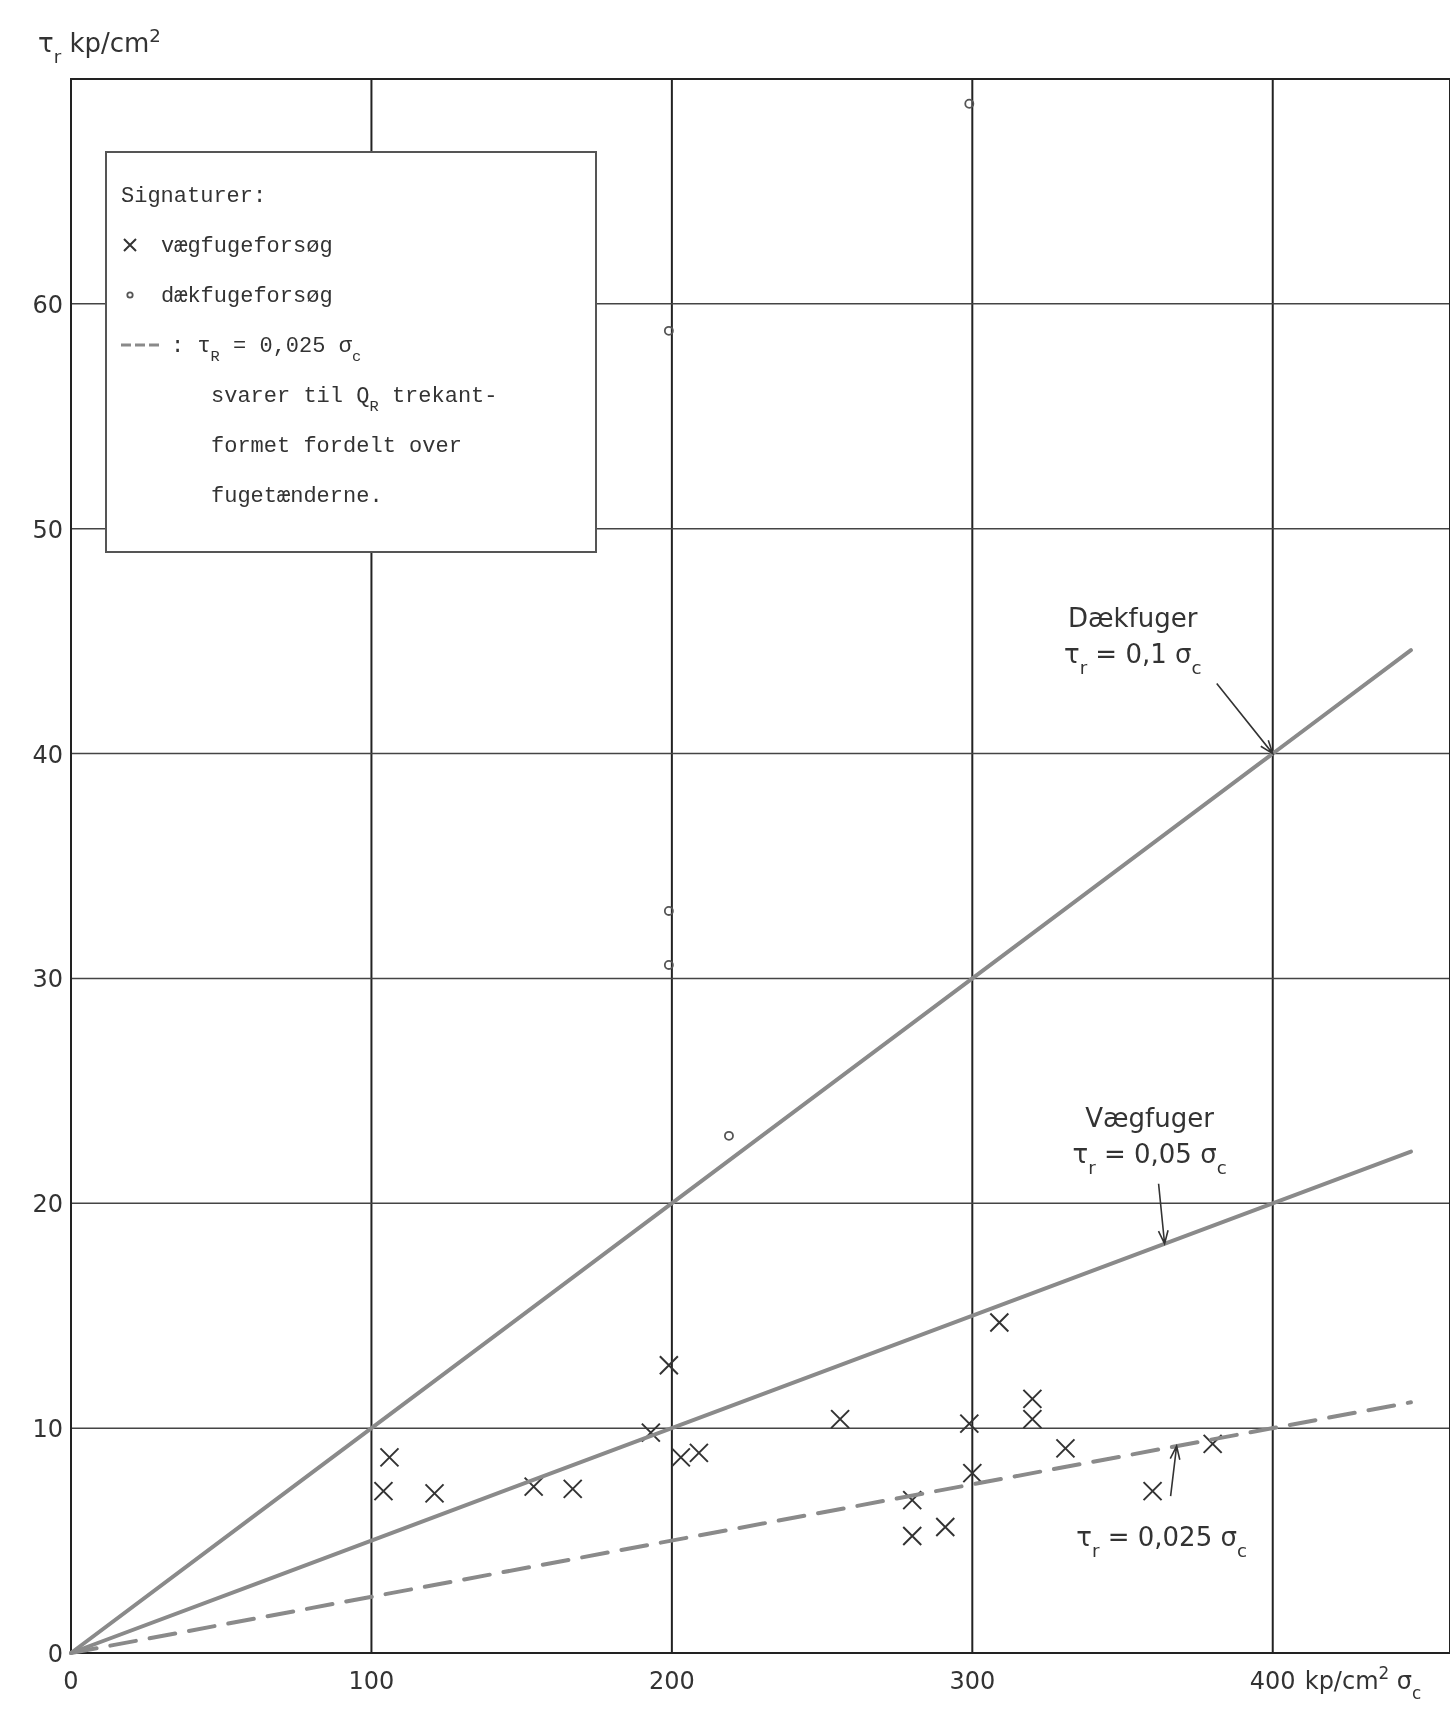 The height and width of the screenshot is (1713, 1450). Describe the element at coordinates (671, 1681) in the screenshot. I see `x-tick-label: 200` at that location.